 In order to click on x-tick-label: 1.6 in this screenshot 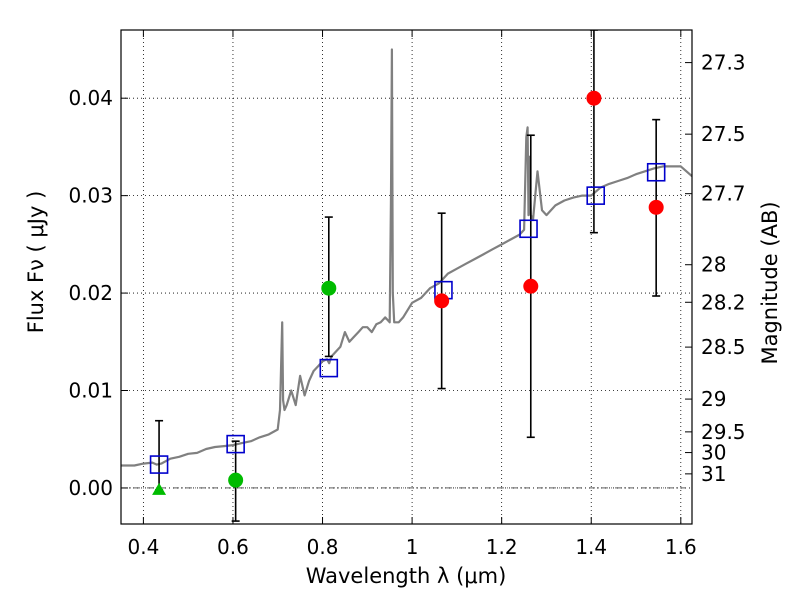, I will do `click(681, 547)`.